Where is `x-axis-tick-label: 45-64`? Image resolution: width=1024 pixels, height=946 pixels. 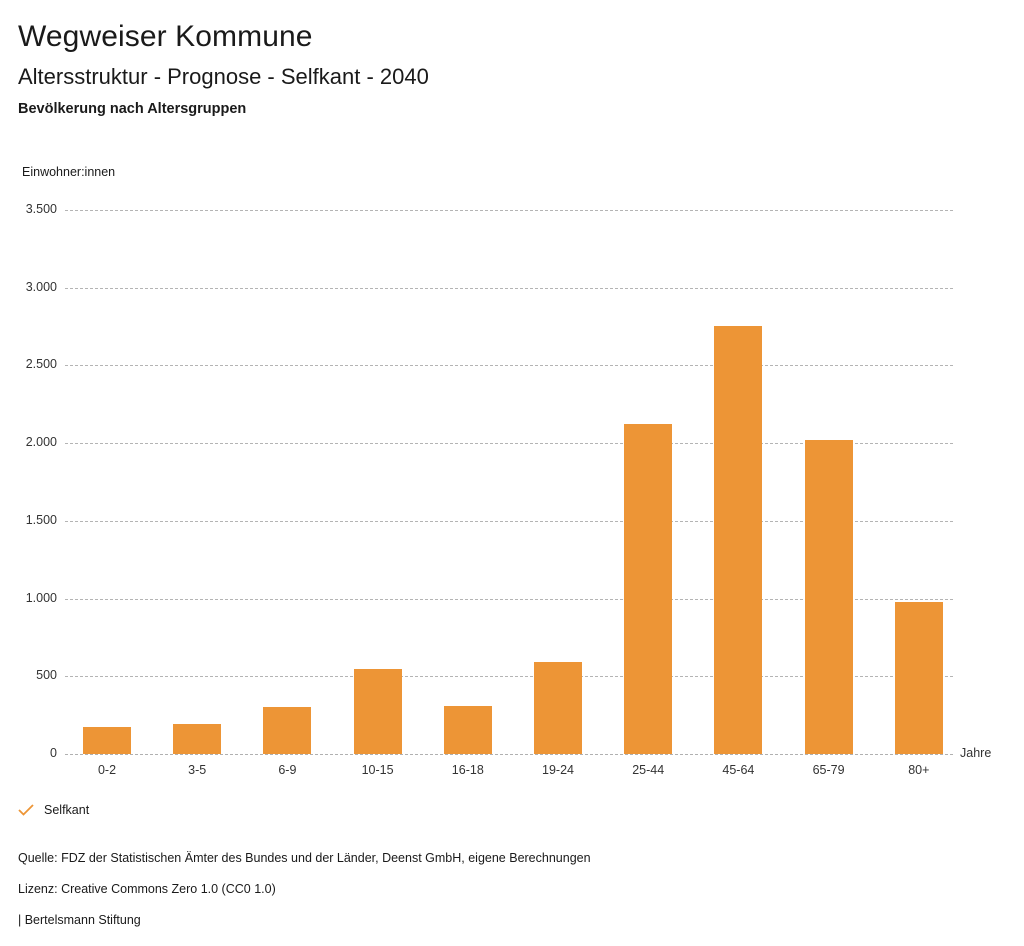 x-axis-tick-label: 45-64 is located at coordinates (738, 770).